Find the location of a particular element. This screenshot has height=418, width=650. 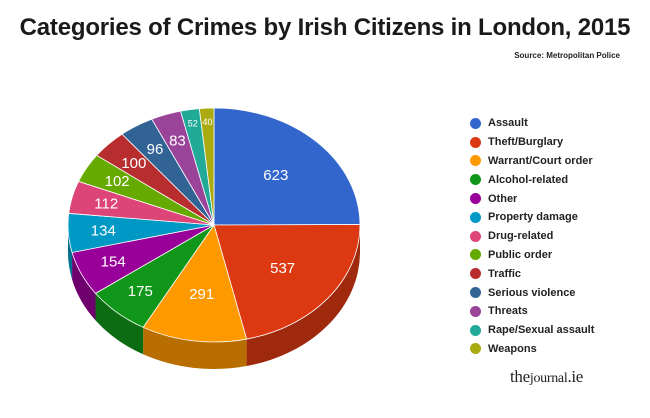

pie-value-label-weapons: 40 is located at coordinates (208, 122).